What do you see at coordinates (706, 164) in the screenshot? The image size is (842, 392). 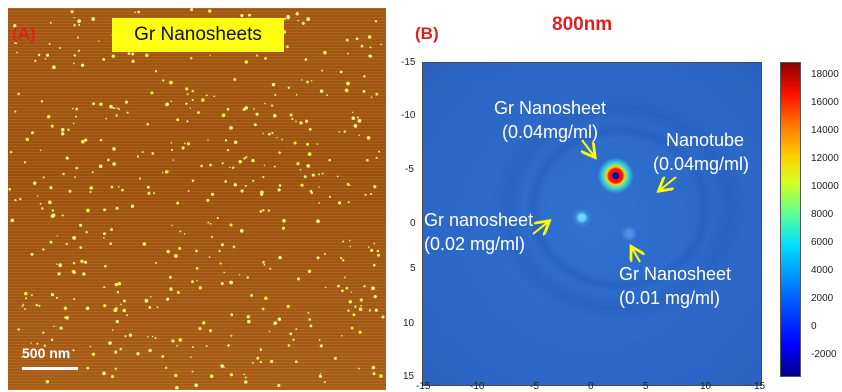 I see `annotation-nanotube-conc: (0.04mg/ml)` at bounding box center [706, 164].